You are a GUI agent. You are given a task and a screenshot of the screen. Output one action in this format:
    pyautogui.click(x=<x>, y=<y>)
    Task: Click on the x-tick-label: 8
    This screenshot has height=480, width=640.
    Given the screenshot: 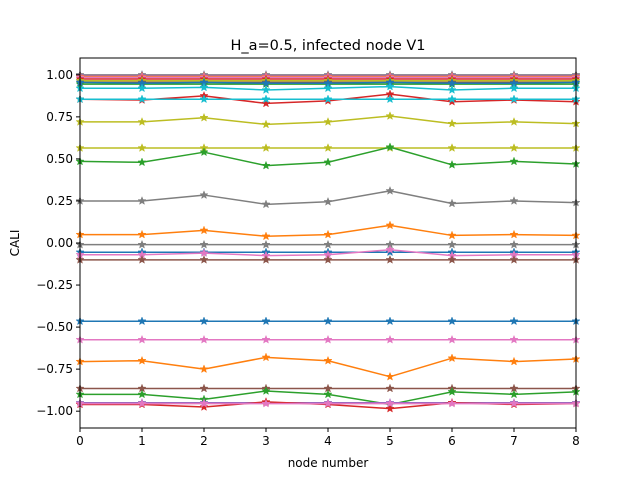 What is the action you would take?
    pyautogui.click(x=576, y=441)
    